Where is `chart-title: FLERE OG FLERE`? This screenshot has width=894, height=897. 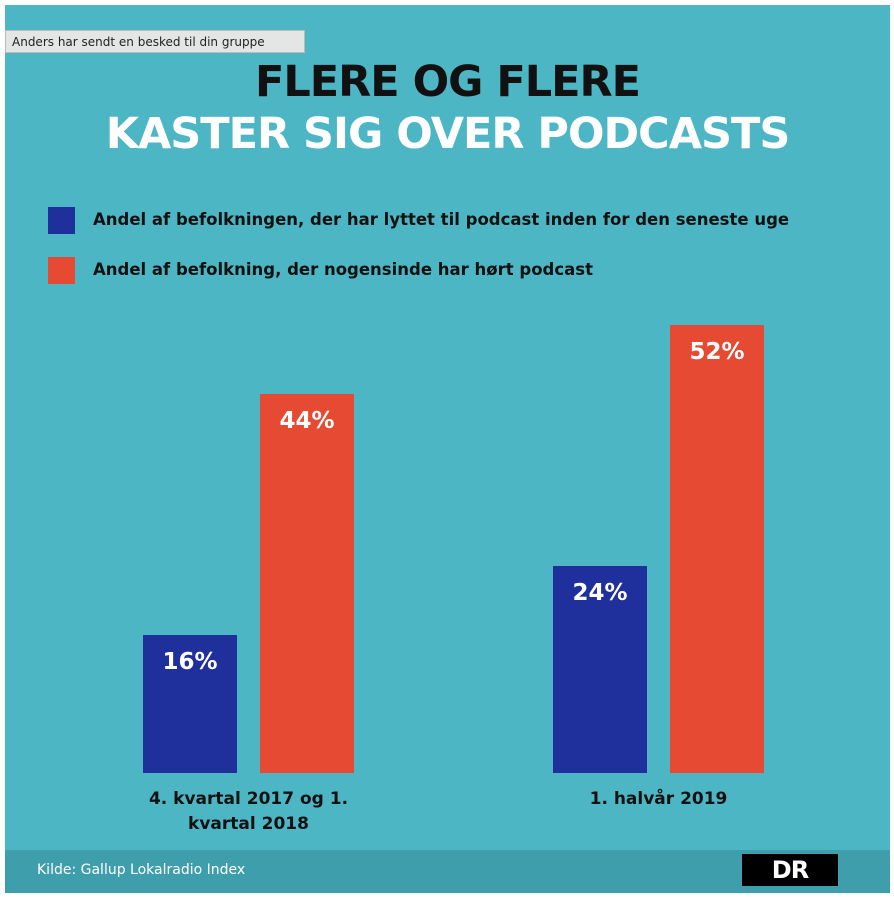 chart-title: FLERE OG FLERE is located at coordinates (447, 82).